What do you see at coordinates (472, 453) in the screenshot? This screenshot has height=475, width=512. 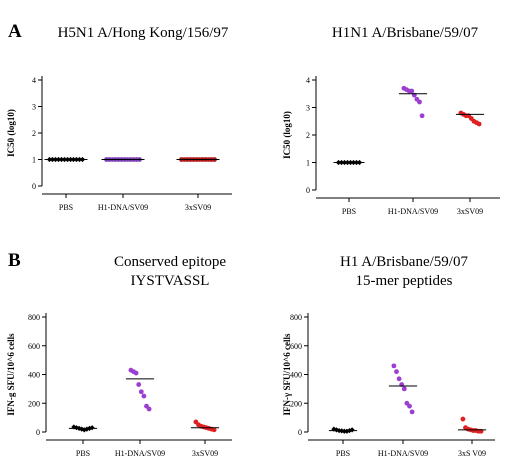 I see `x-tick-label: 3xS V09` at bounding box center [472, 453].